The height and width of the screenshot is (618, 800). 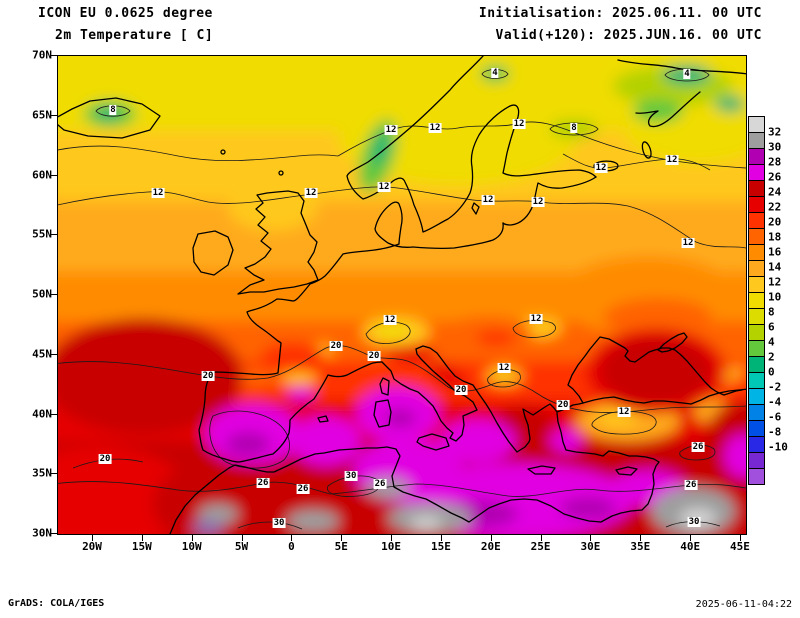 I want to click on latitude-axis-label: 30N, so click(x=42, y=533).